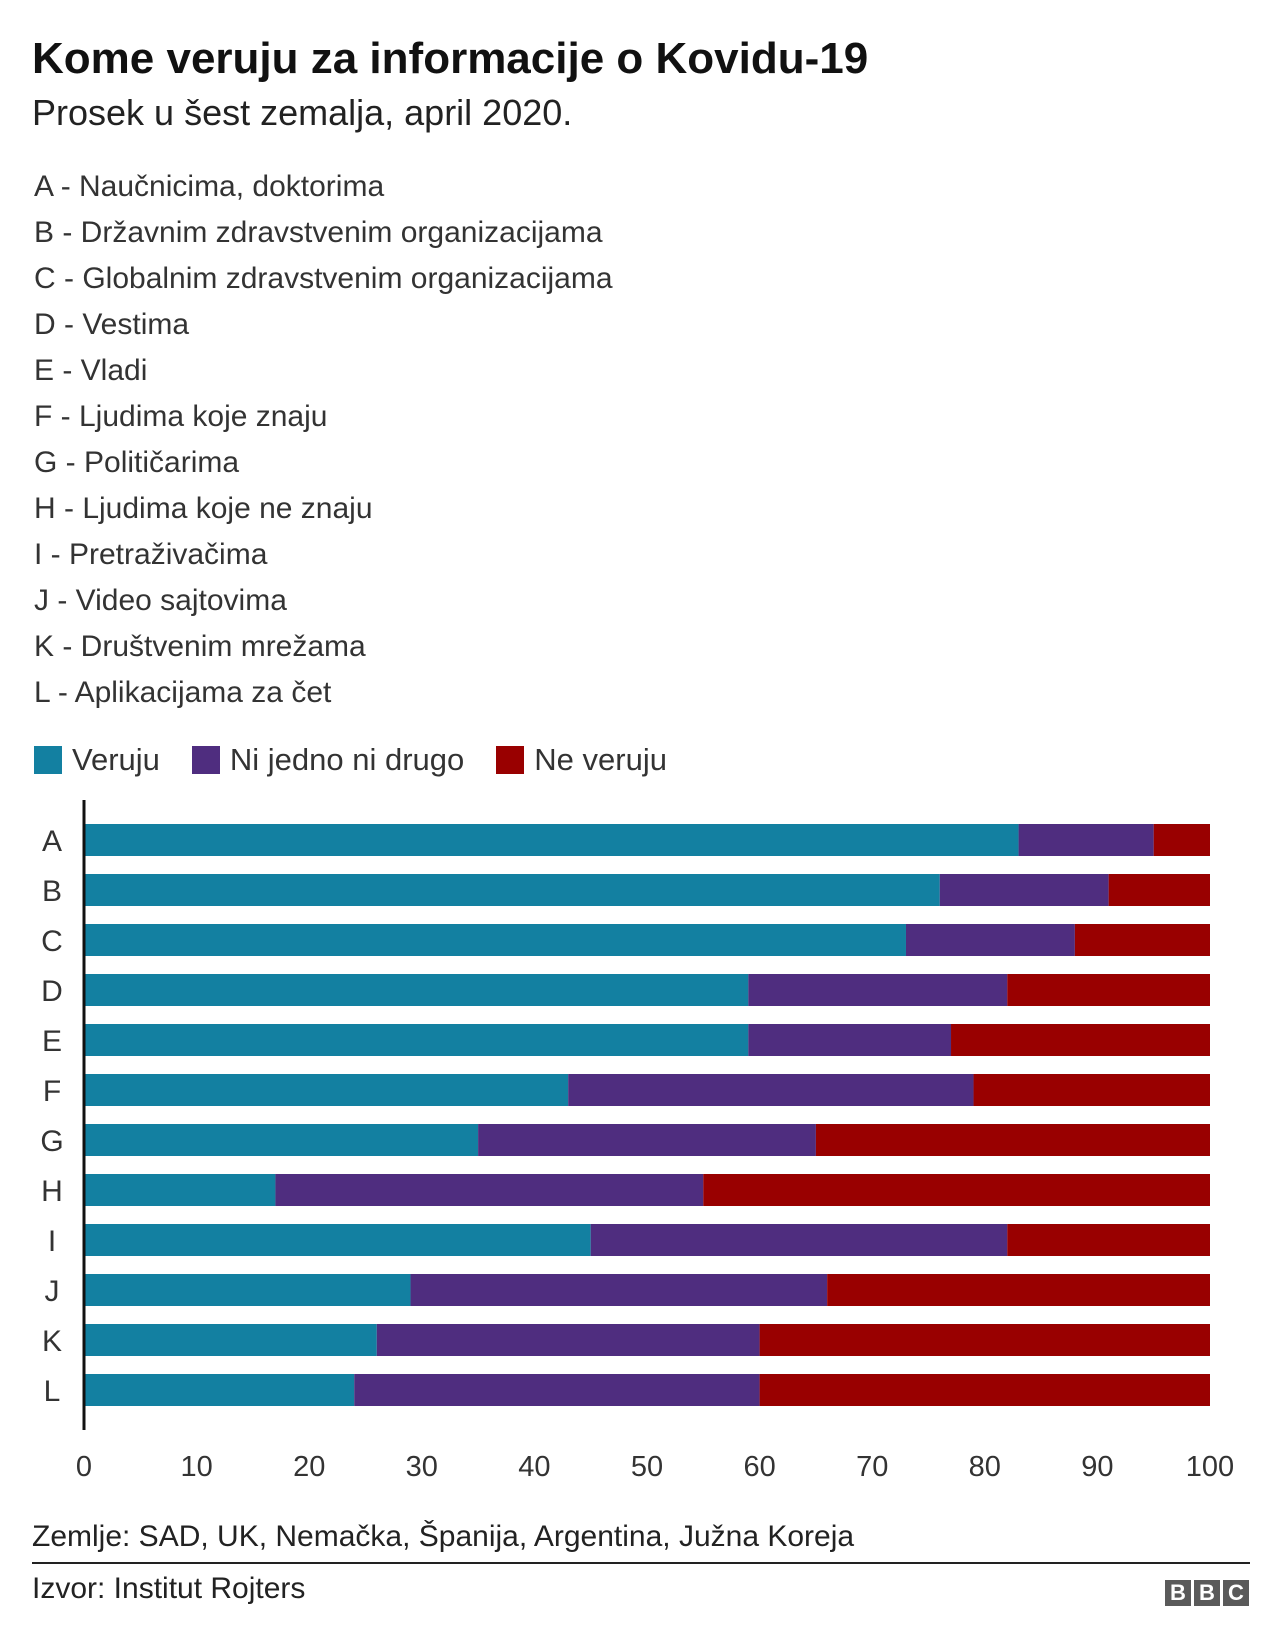 The height and width of the screenshot is (1644, 1280). Describe the element at coordinates (200, 646) in the screenshot. I see `key-item-k: K - Društvenim mrežama` at that location.